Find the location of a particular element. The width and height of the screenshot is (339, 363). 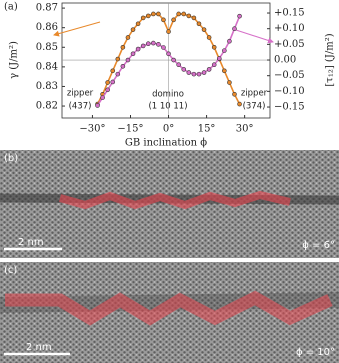

x-axis-title: GB inclination ϕ is located at coordinates (166, 143).